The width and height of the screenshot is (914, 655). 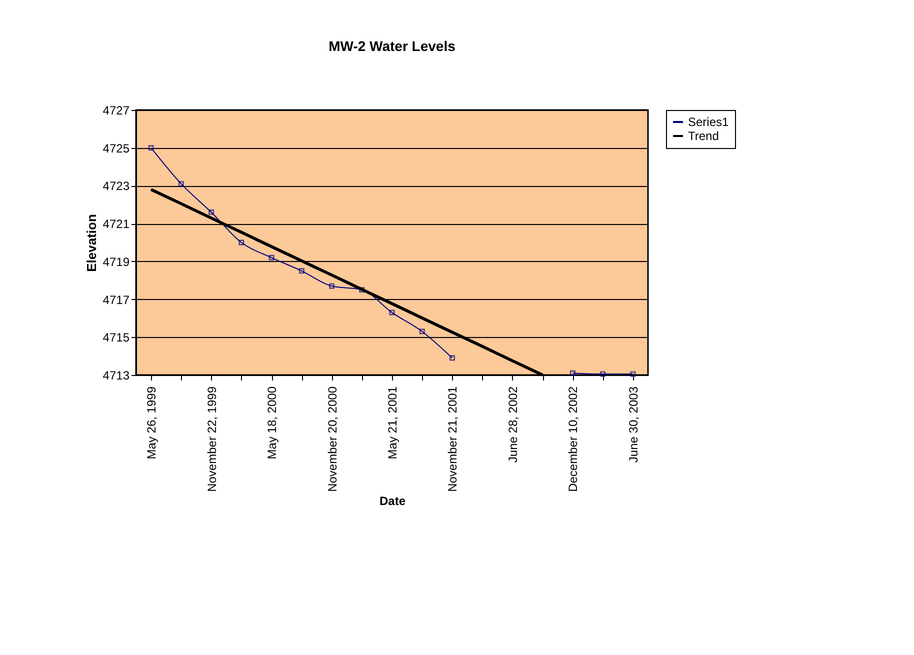 What do you see at coordinates (151, 423) in the screenshot?
I see `x-tick-label: May 26, 1999` at bounding box center [151, 423].